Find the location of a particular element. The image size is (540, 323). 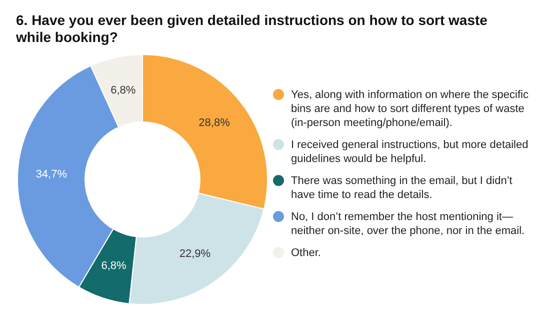

chart-title: 6. Have you ever been given detailed instructions on how to sort waste while booking? is located at coordinates (252, 29).